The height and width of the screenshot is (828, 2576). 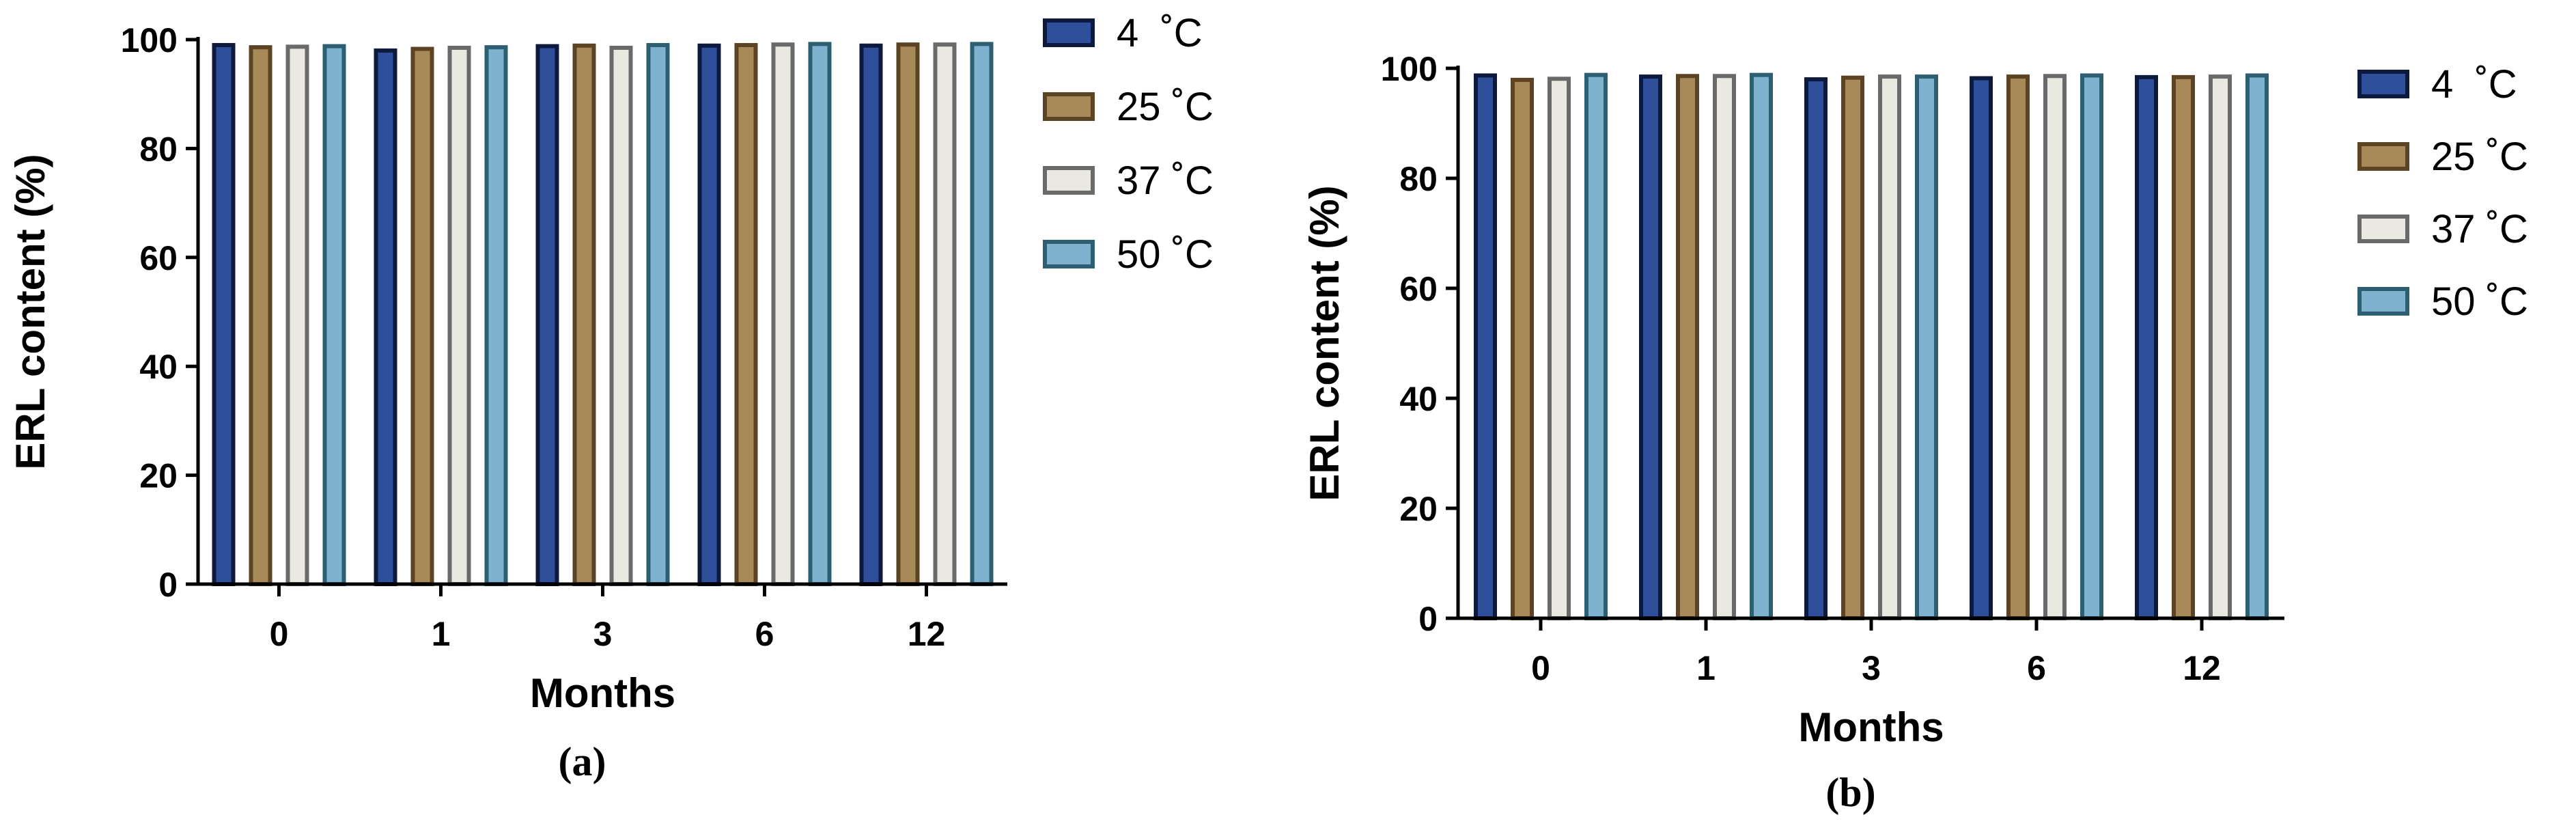 I want to click on panel-label: (a), so click(x=582, y=761).